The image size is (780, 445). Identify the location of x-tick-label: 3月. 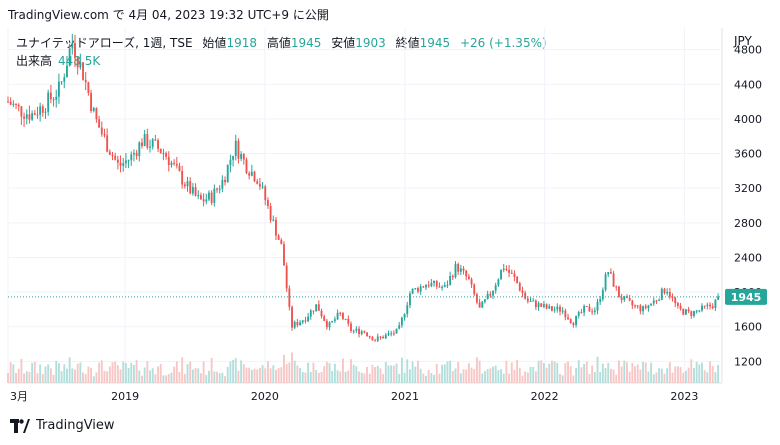
(19, 396).